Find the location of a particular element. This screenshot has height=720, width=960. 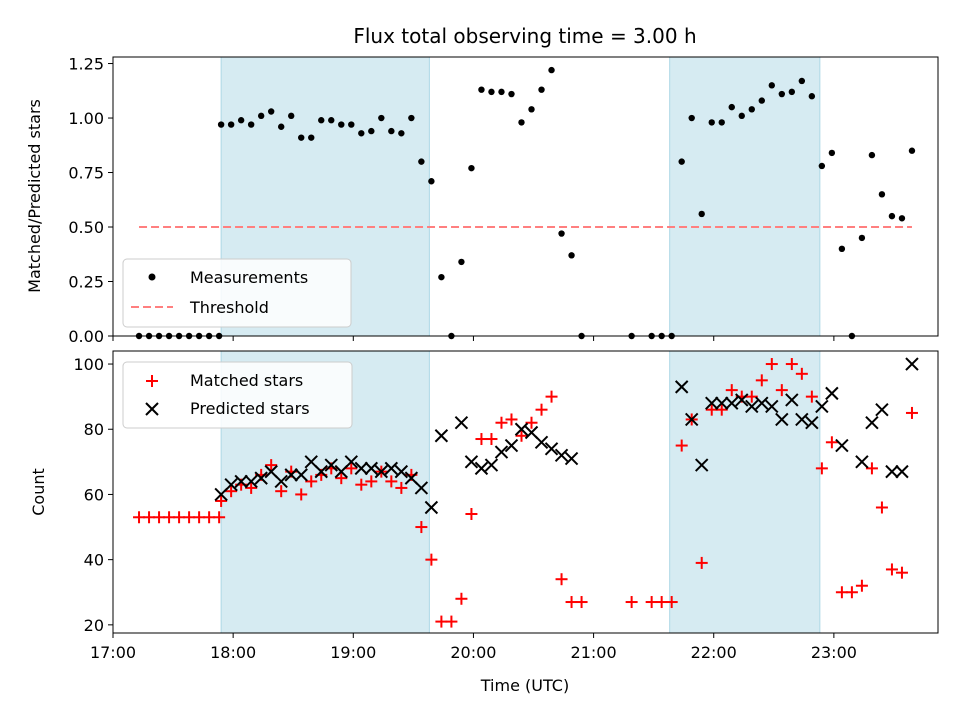

y-tick-label: 100 is located at coordinates (88, 364).